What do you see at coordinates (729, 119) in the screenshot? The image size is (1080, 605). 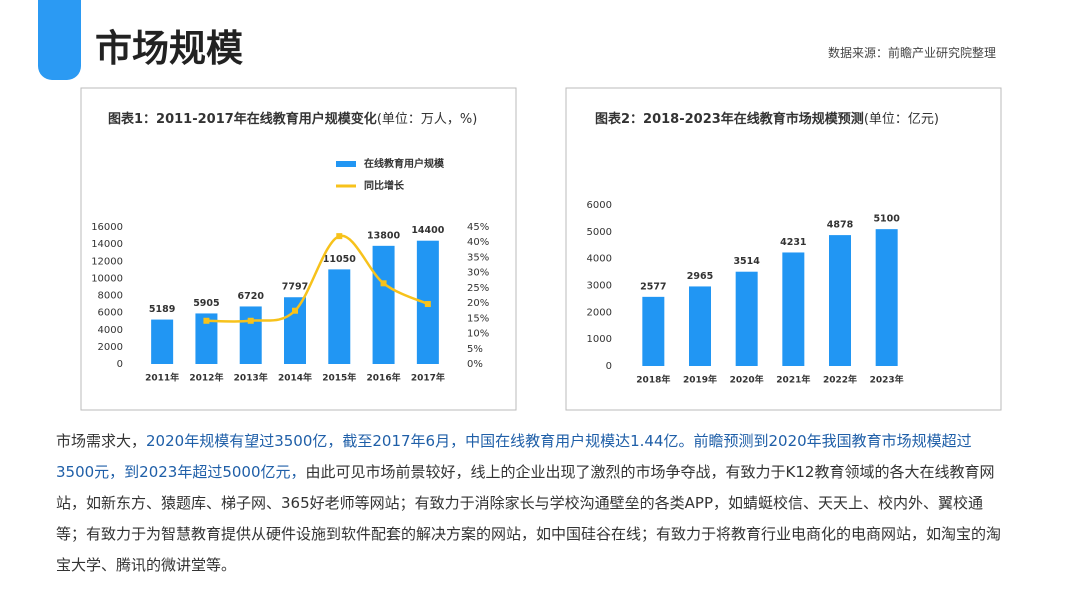 I see `chart-title-main: 图表2：2018-2023年在线教育市场规模预测` at bounding box center [729, 119].